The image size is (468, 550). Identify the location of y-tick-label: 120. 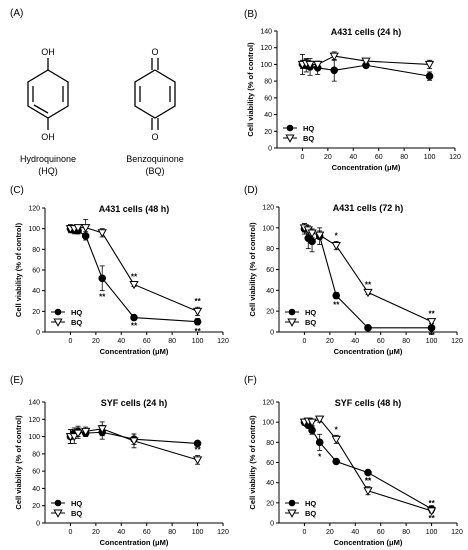
(268, 208).